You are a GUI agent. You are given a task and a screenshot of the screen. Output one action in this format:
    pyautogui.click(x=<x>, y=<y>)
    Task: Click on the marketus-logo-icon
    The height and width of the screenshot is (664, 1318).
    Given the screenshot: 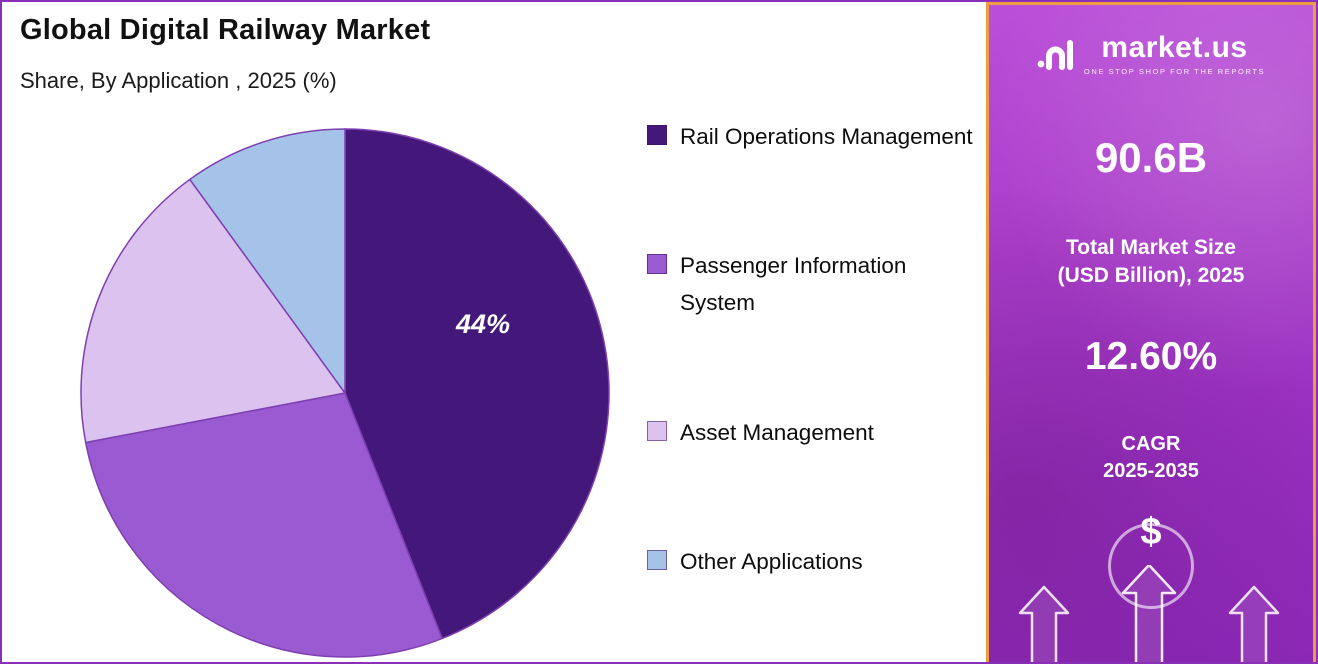 What is the action you would take?
    pyautogui.click(x=1055, y=54)
    